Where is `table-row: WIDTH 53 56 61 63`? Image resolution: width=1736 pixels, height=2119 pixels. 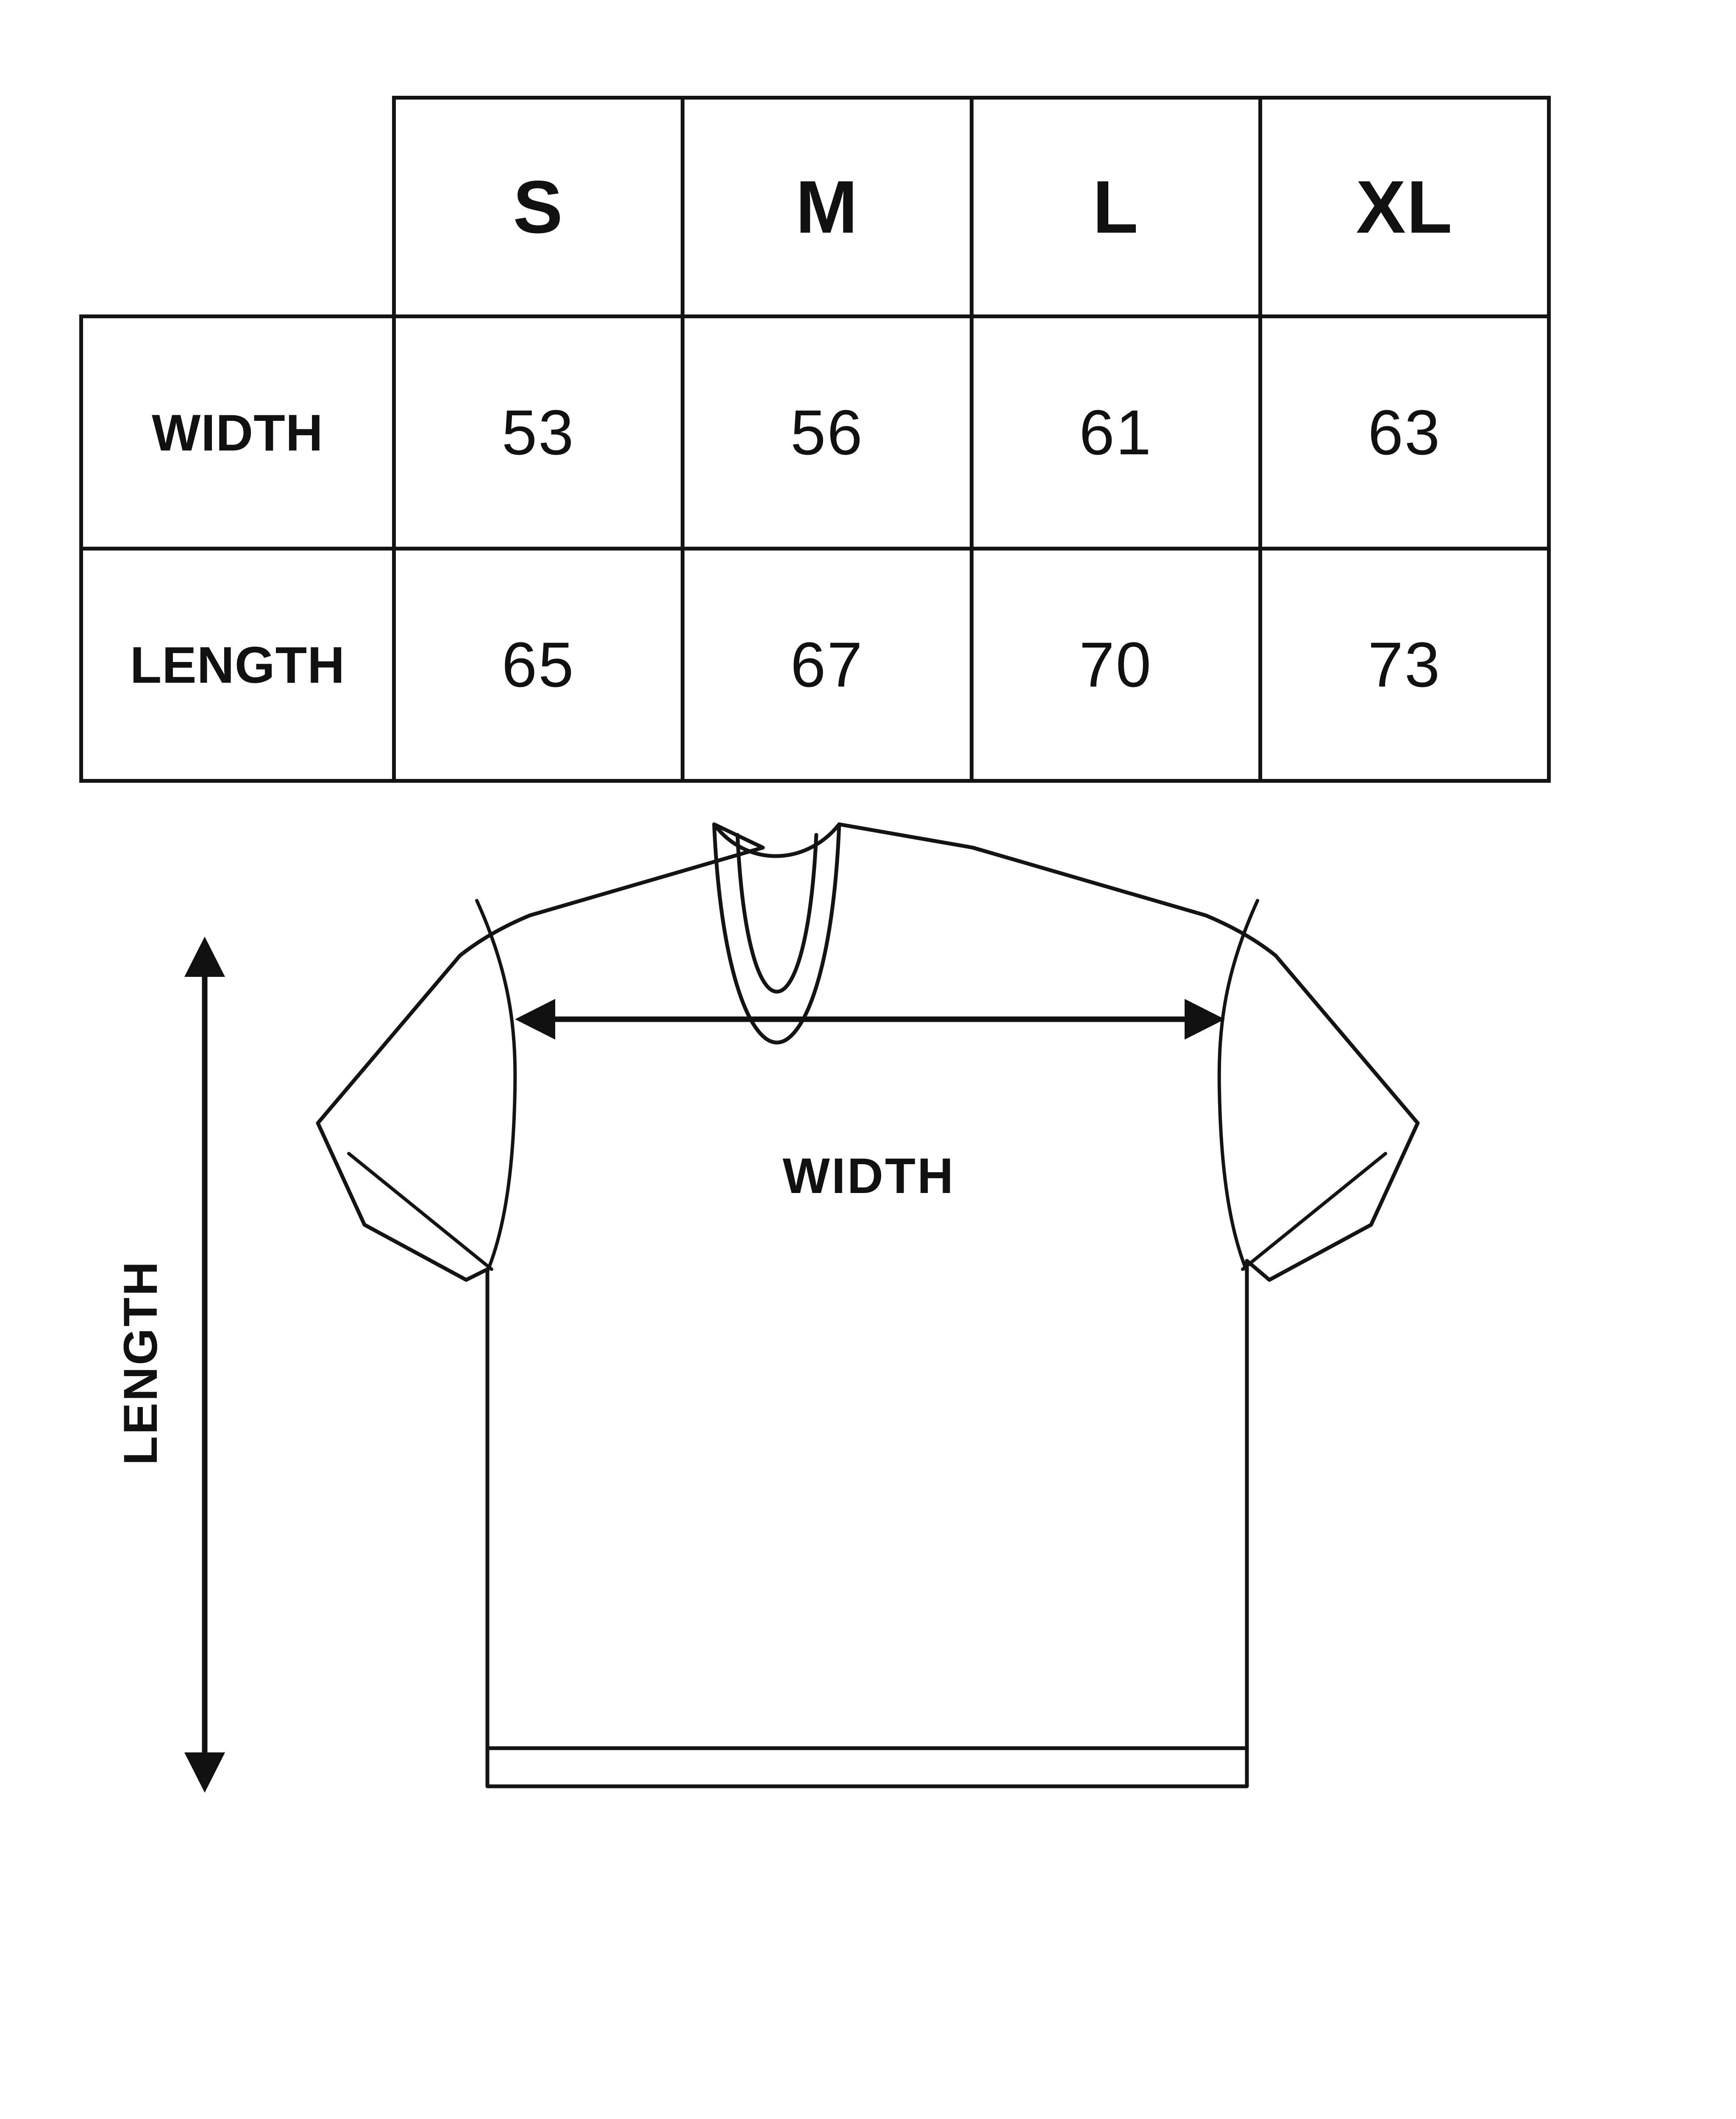
table-row: WIDTH 53 56 61 63 is located at coordinates (815, 433).